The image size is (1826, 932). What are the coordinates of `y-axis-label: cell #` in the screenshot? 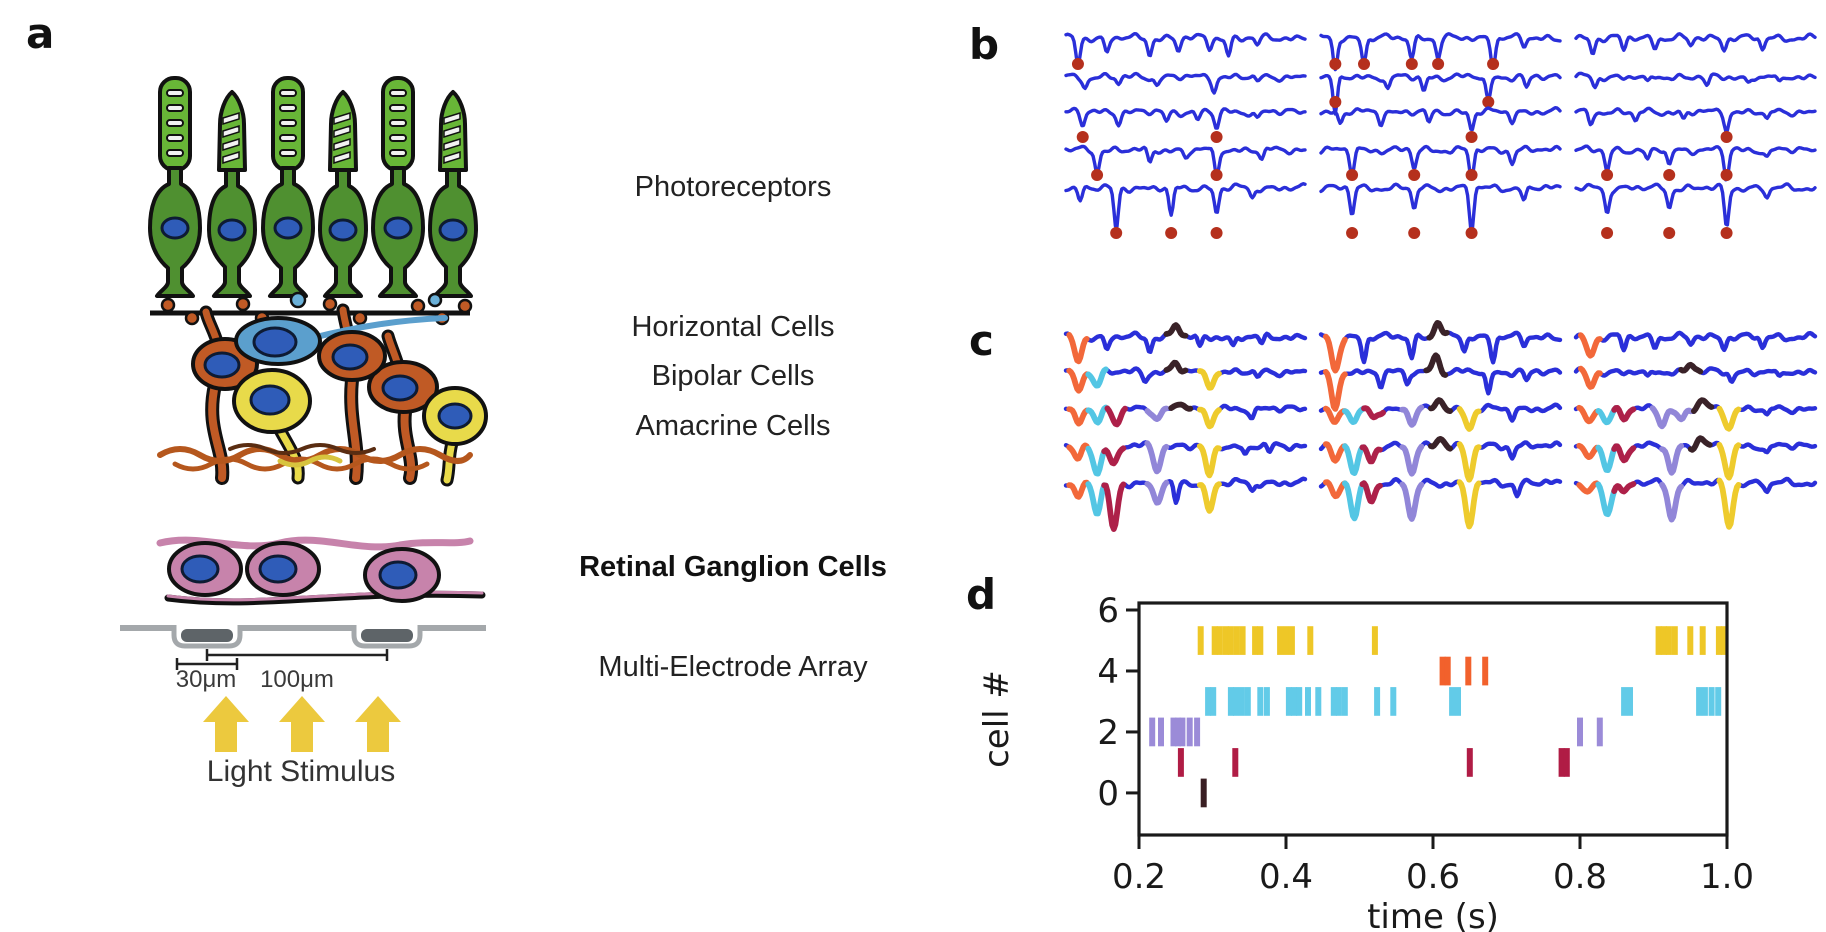 It's located at (997, 719).